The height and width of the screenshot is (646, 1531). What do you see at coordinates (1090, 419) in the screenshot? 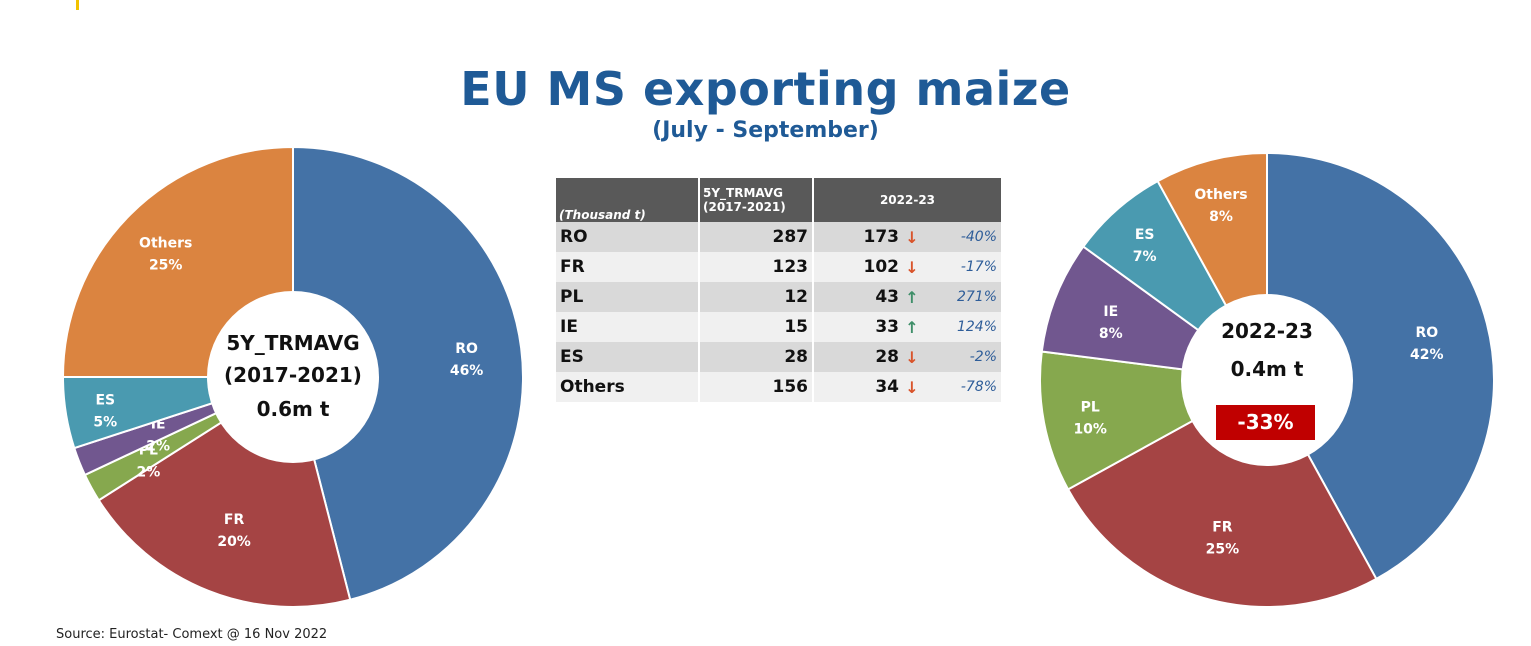
I see `slice-label: PL 10%` at bounding box center [1090, 419].